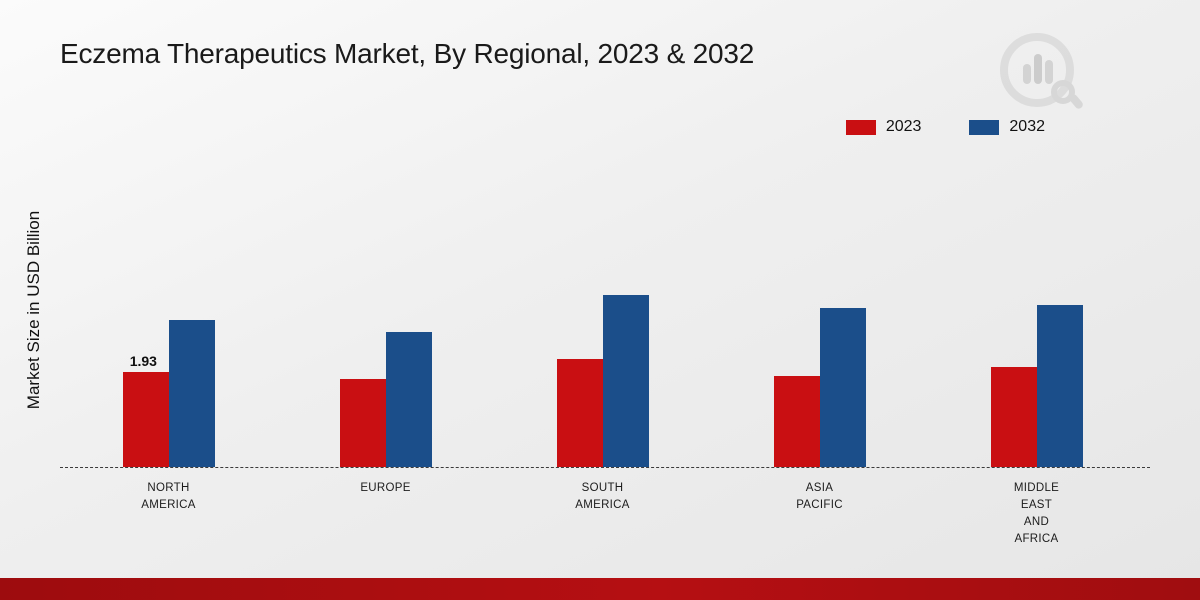 This screenshot has width=1200, height=600. Describe the element at coordinates (883, 127) in the screenshot. I see `legend-item-2023: 2023` at that location.